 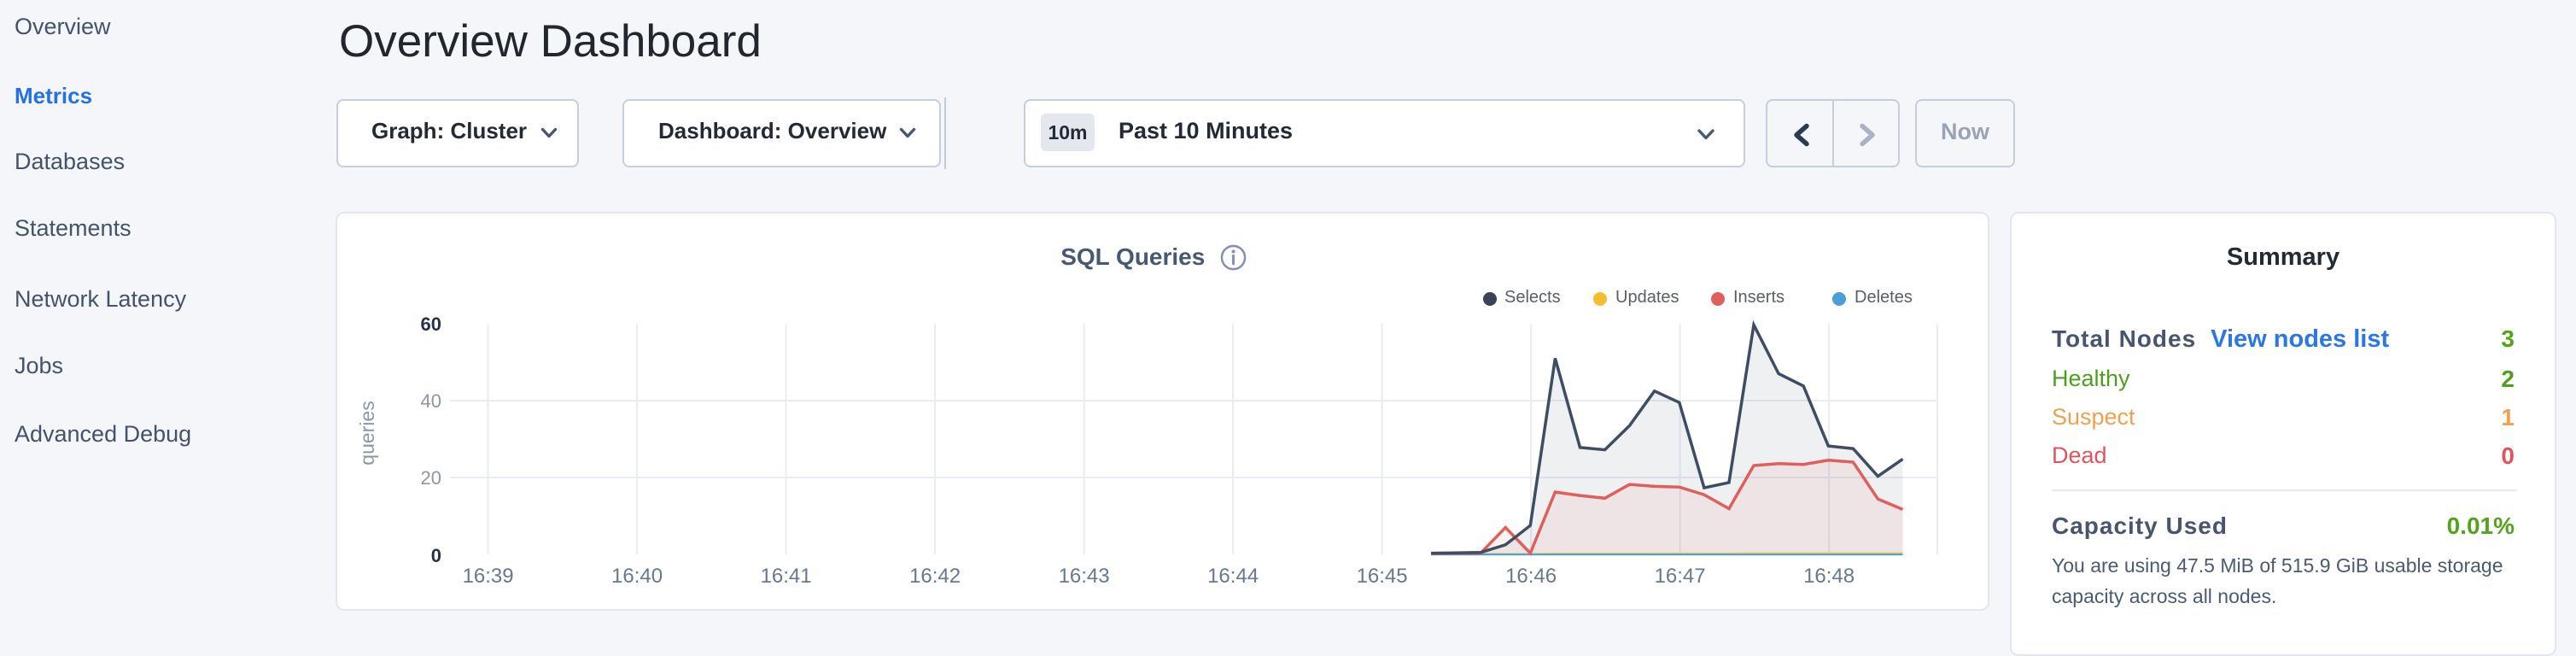 I want to click on svg-text: 16:41, so click(x=786, y=576).